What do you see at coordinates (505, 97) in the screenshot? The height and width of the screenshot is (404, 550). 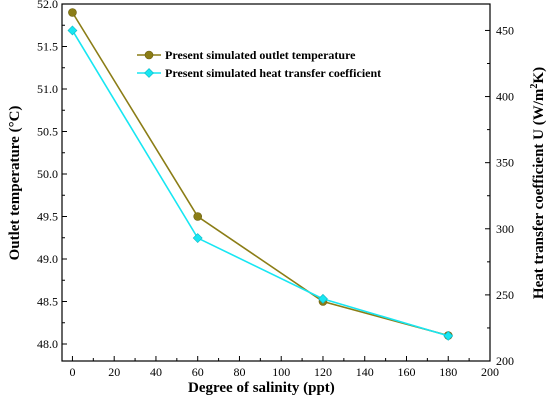 I see `y-right-tick-label: 400` at bounding box center [505, 97].